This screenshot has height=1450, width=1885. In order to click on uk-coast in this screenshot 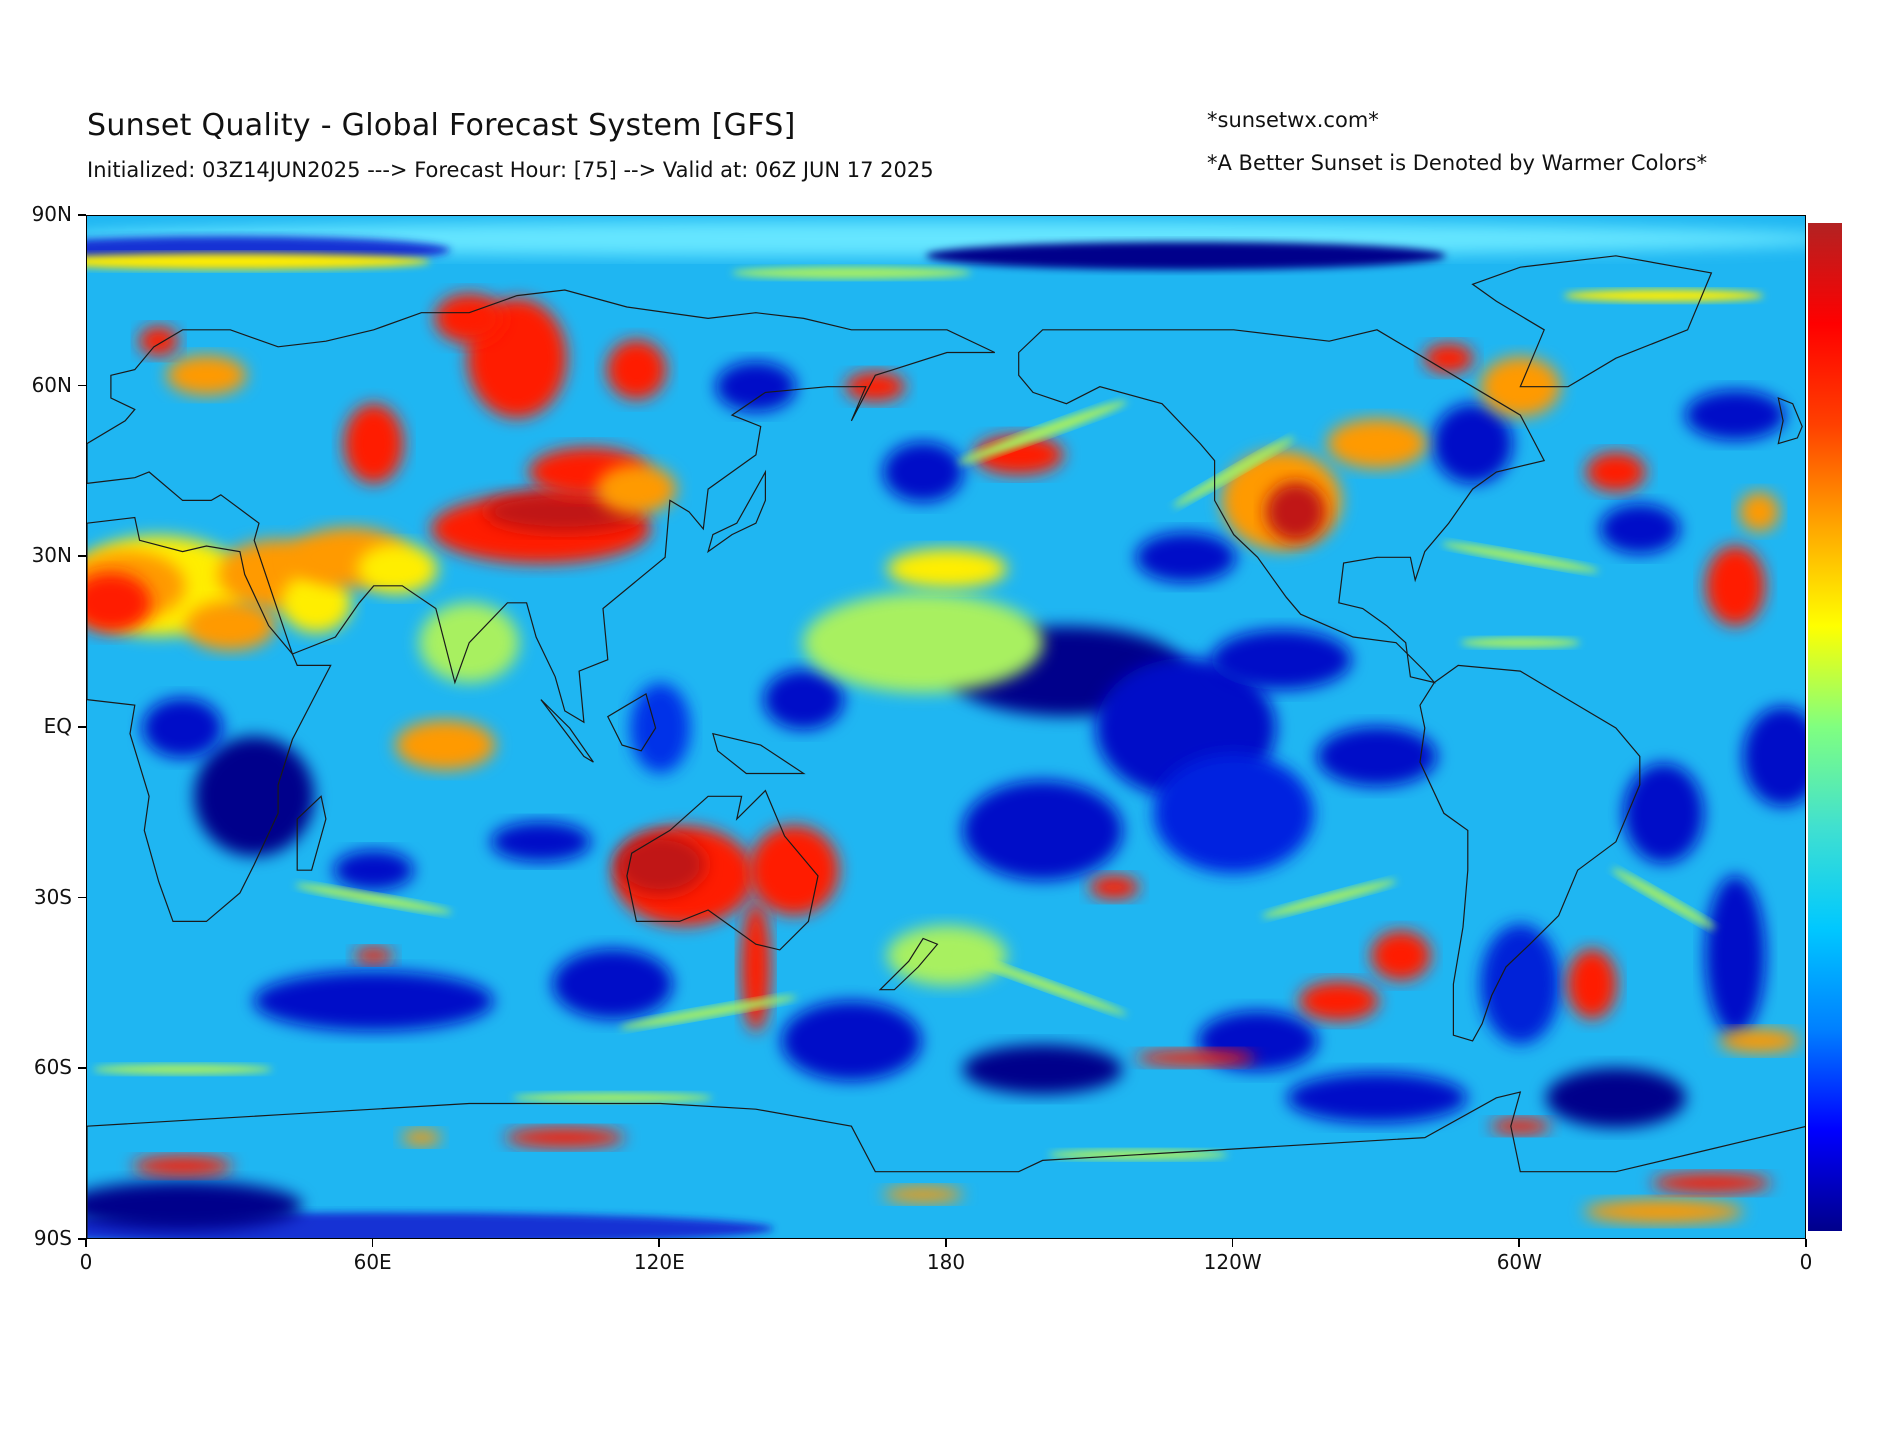, I will do `click(1790, 421)`.